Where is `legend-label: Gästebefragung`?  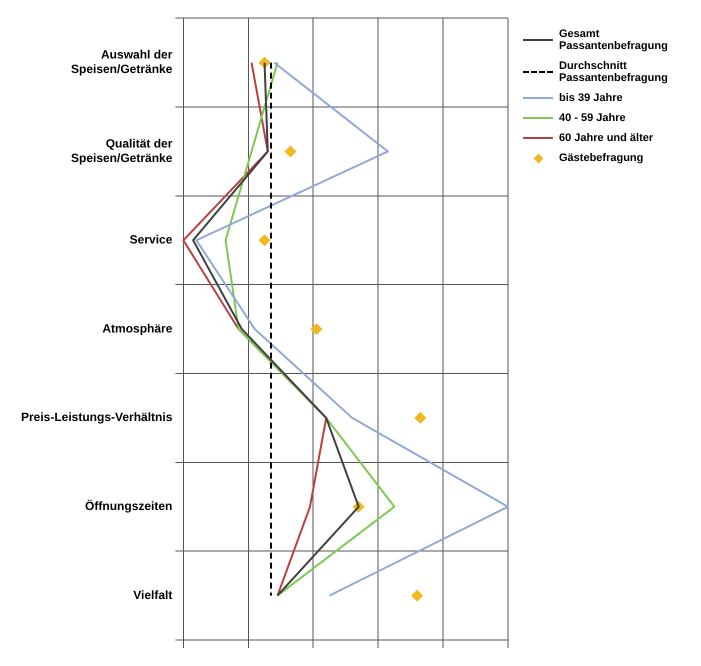 legend-label: Gästebefragung is located at coordinates (601, 158).